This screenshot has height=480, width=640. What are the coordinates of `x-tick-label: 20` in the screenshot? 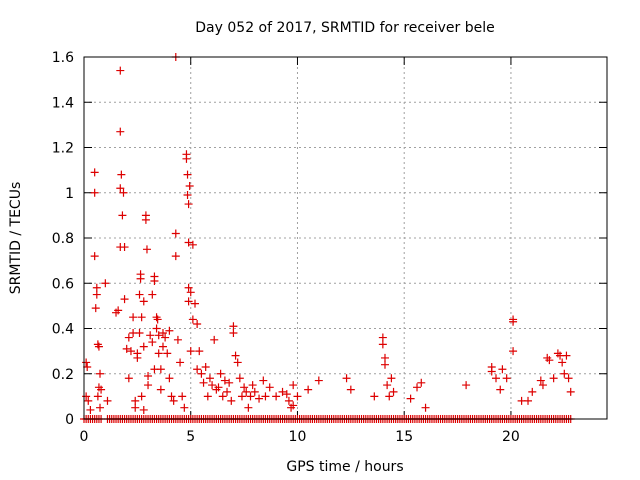 It's located at (511, 437).